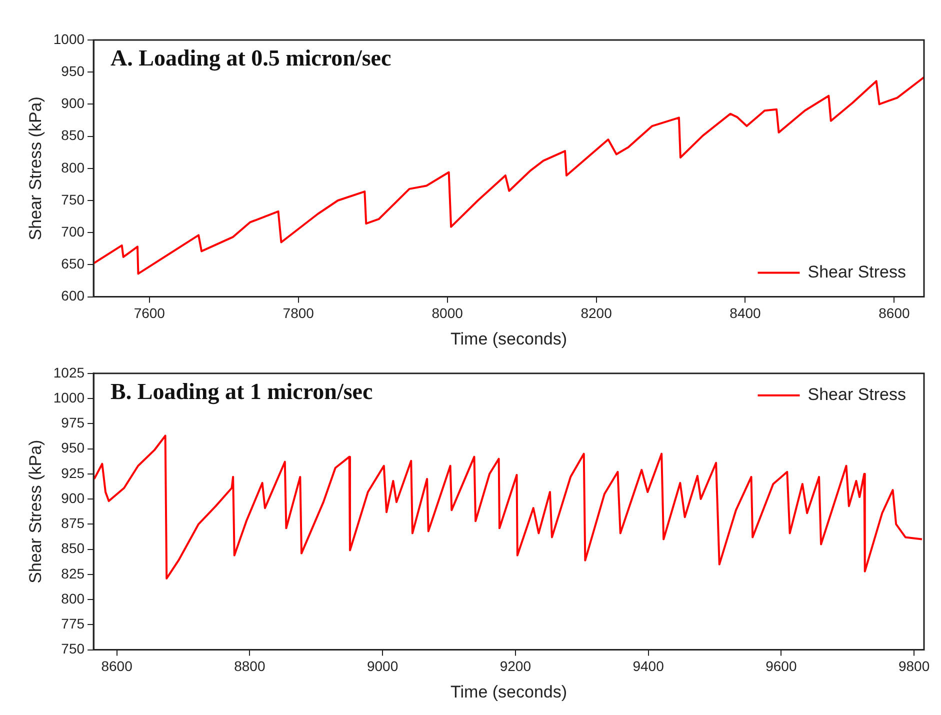 The height and width of the screenshot is (715, 941). Describe the element at coordinates (69, 372) in the screenshot. I see `y-tick-label: 1025` at that location.